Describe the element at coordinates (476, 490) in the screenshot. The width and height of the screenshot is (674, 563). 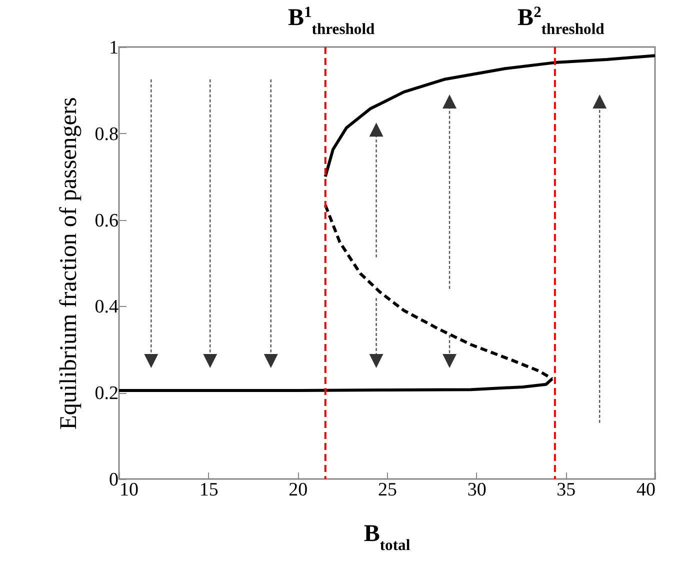
I see `x-tick-label: 30` at that location.